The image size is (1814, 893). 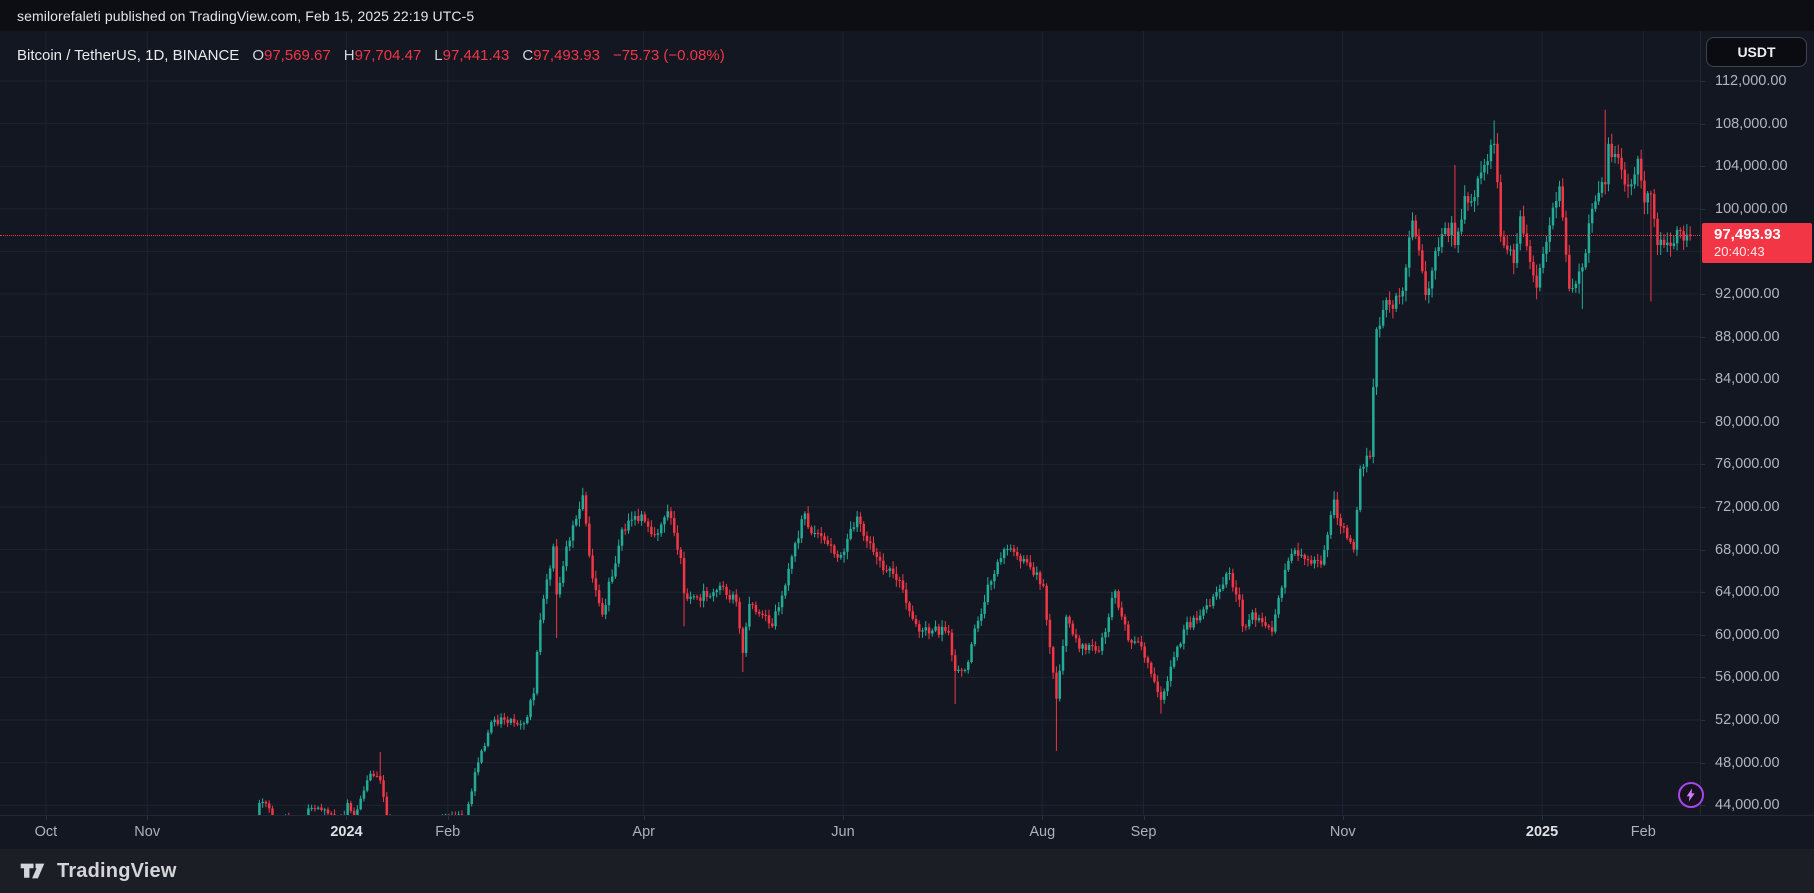 I want to click on price-axis-label: 72,000.00, so click(x=1747, y=507).